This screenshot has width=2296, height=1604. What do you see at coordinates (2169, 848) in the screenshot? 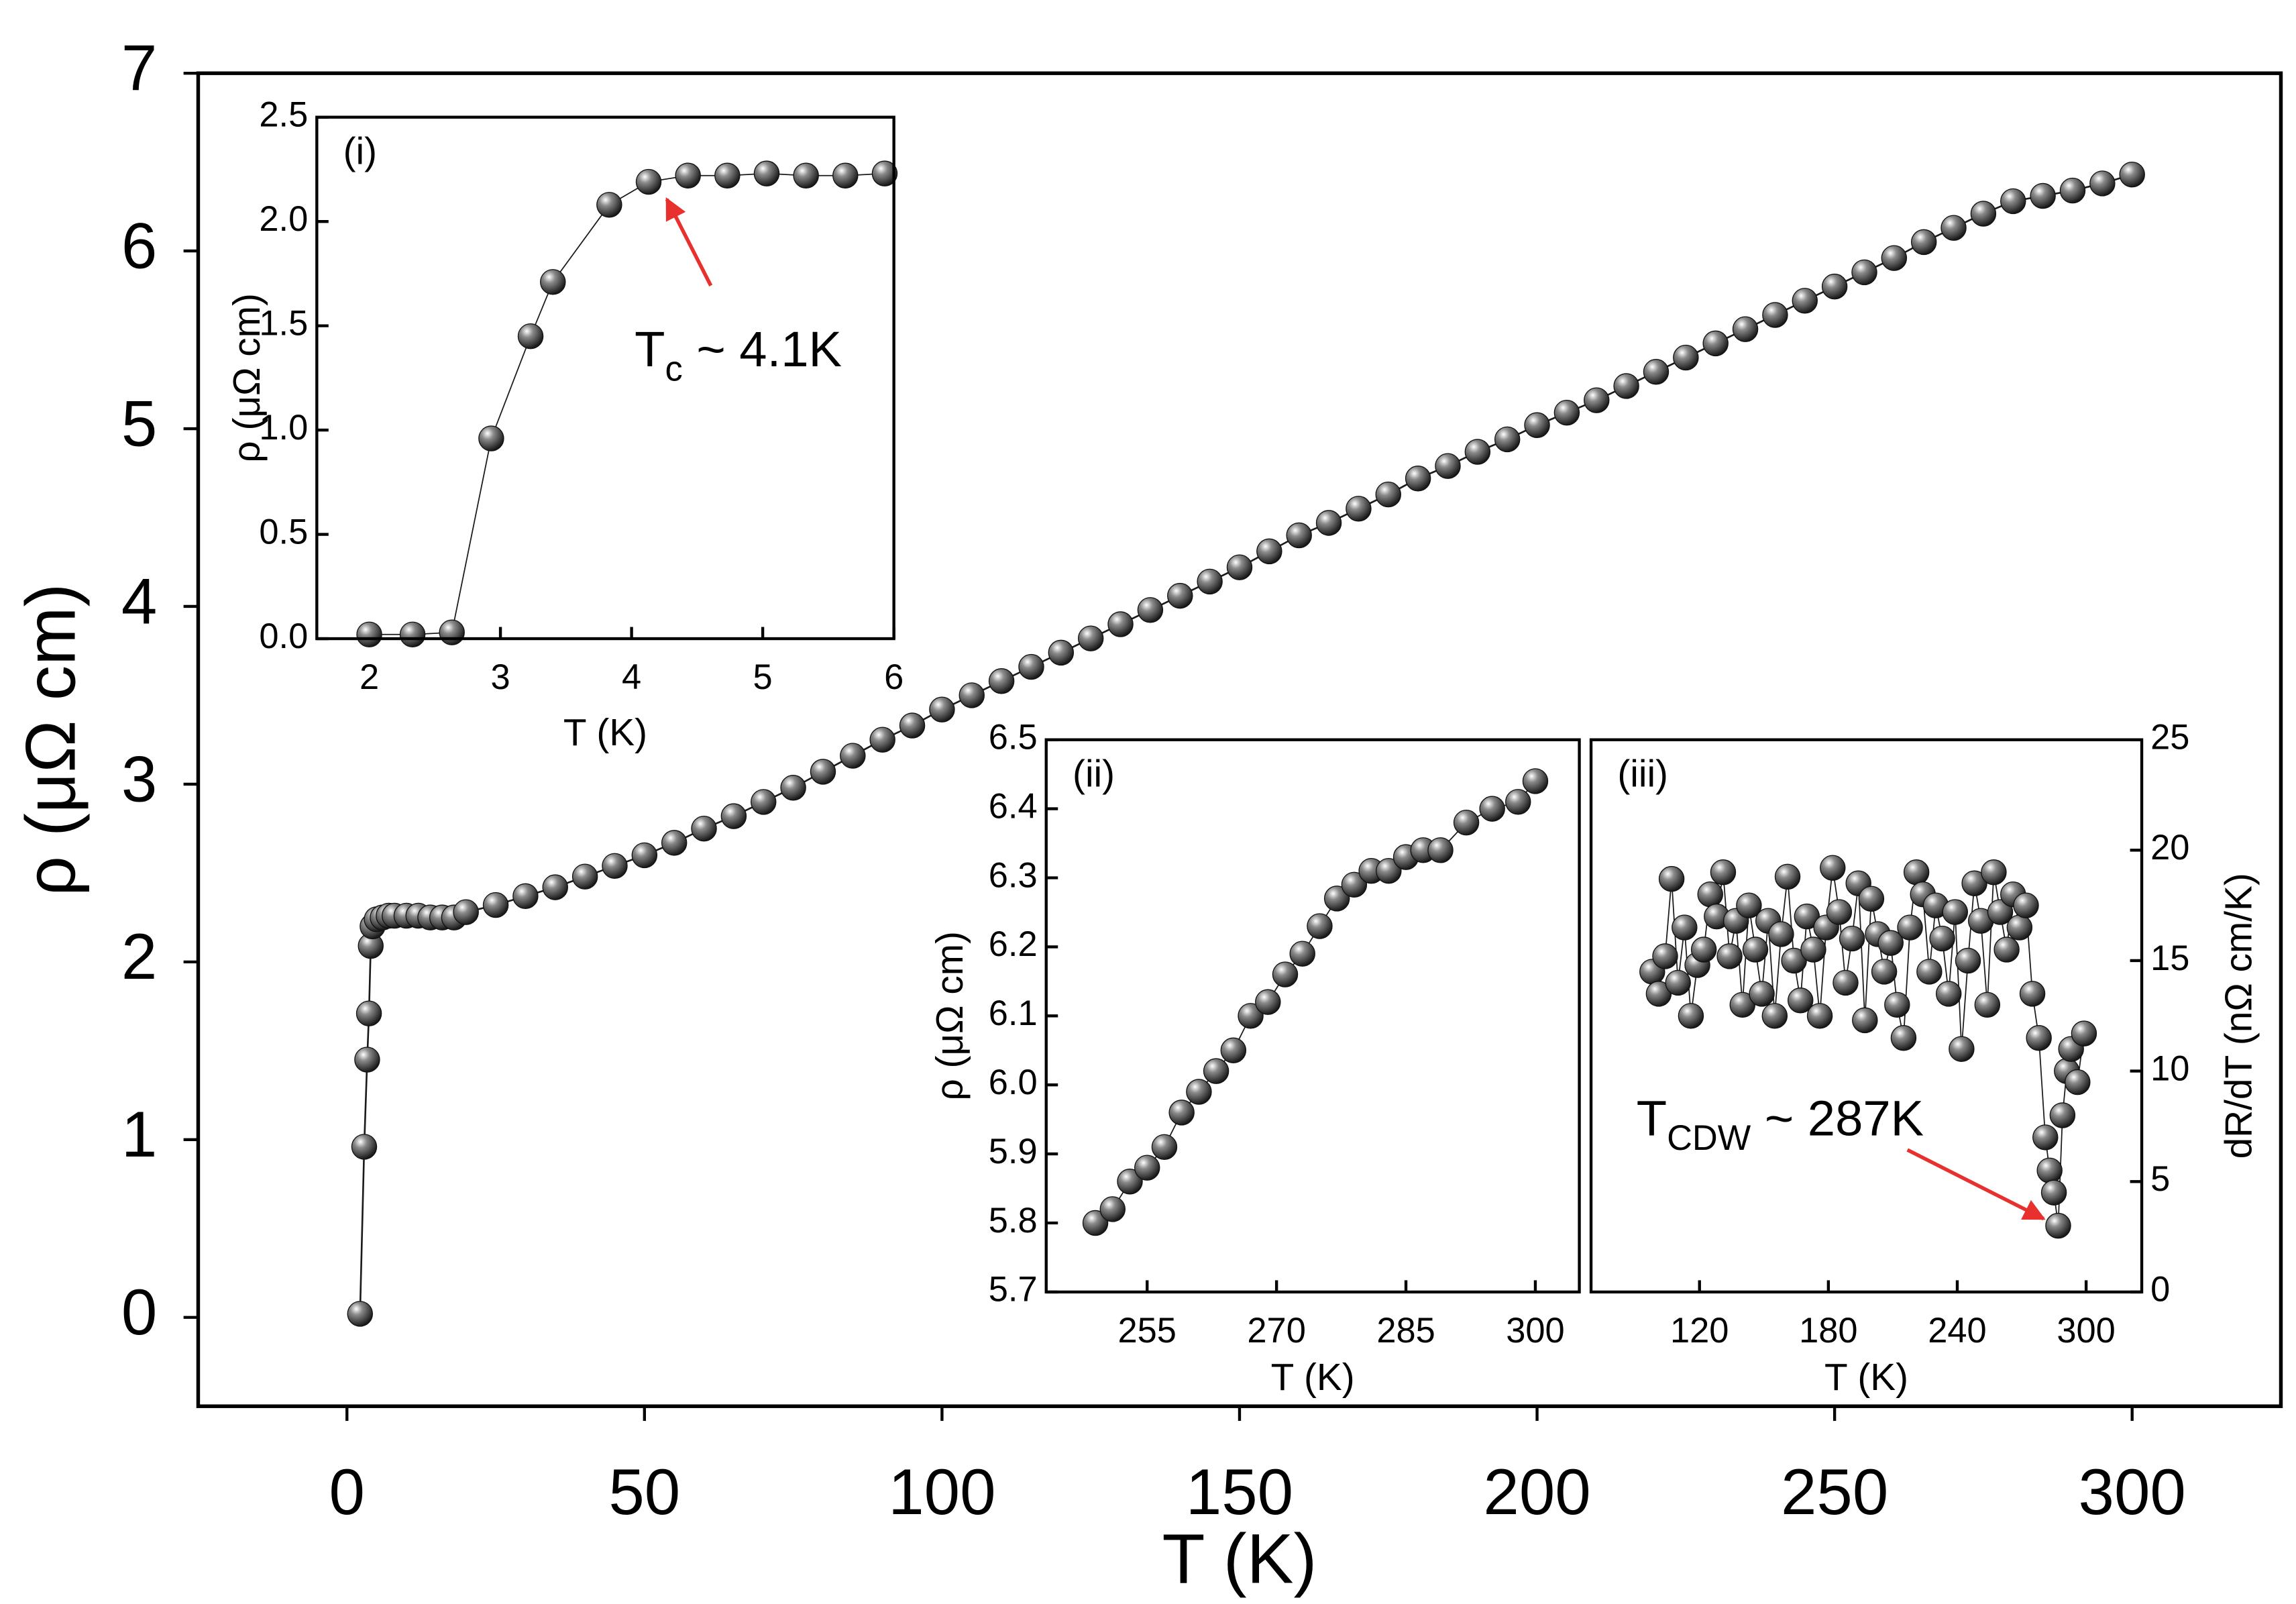
I see `y2-tick-label: 20` at bounding box center [2169, 848].